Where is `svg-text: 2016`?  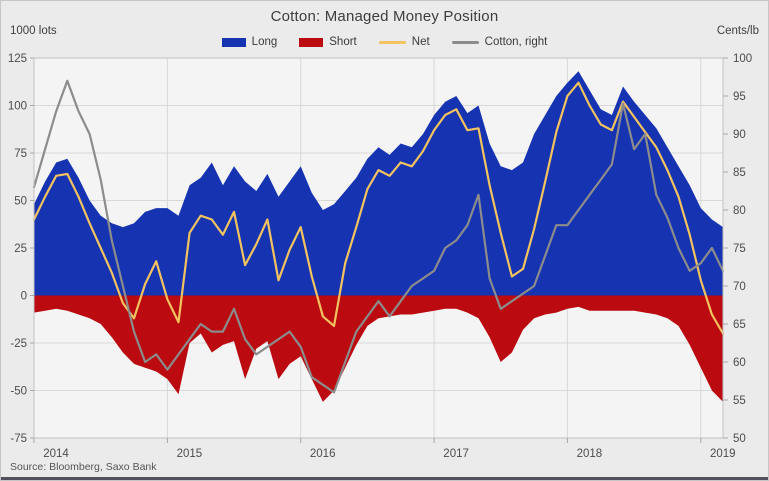 svg-text: 2016 is located at coordinates (323, 454).